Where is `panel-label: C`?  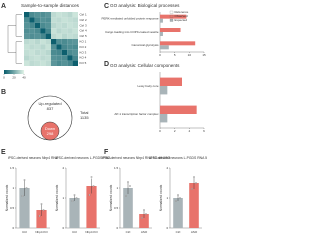
panel-label: C is located at coordinates (106, 6).